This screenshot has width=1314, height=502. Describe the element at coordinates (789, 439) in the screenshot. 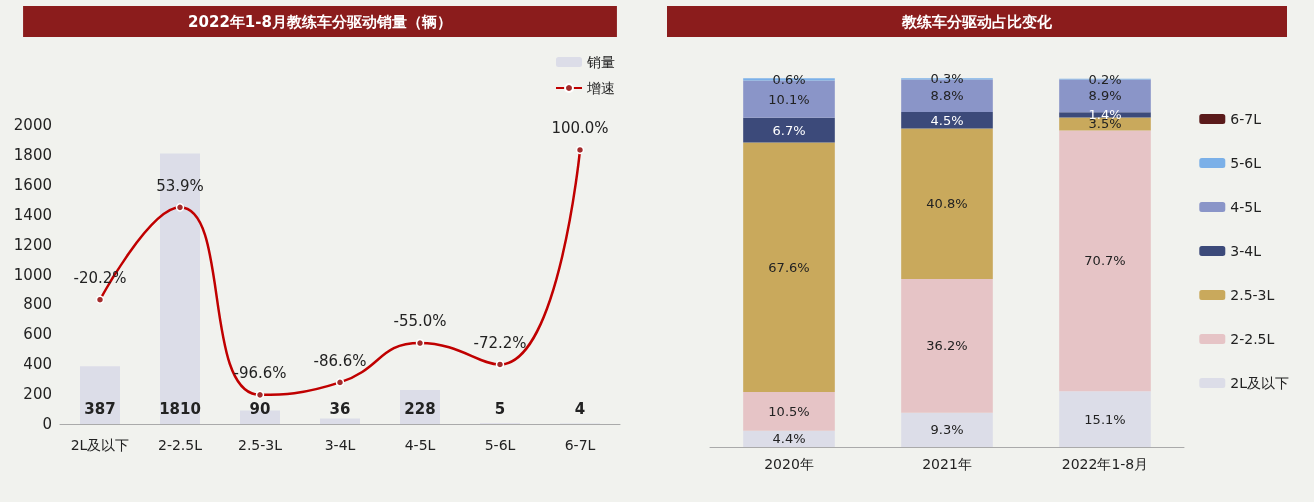

I see `data-label: 4.4%` at that location.